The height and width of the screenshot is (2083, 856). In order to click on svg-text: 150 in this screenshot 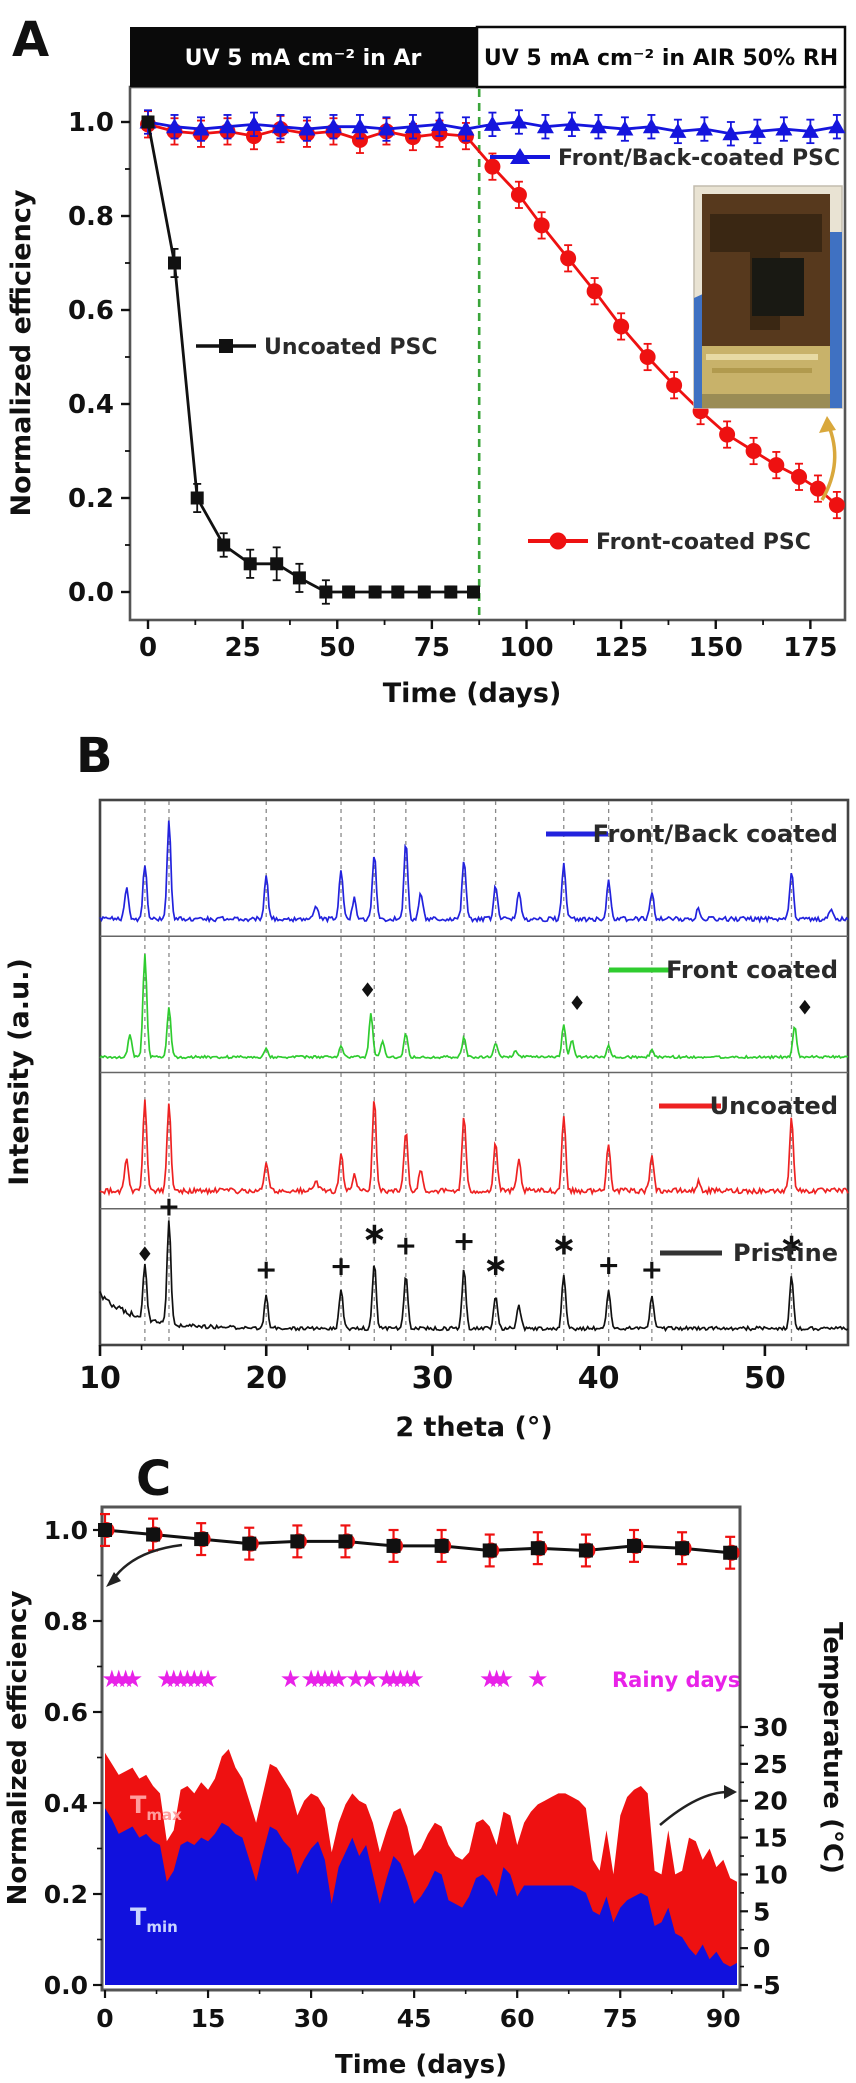, I will do `click(716, 648)`.